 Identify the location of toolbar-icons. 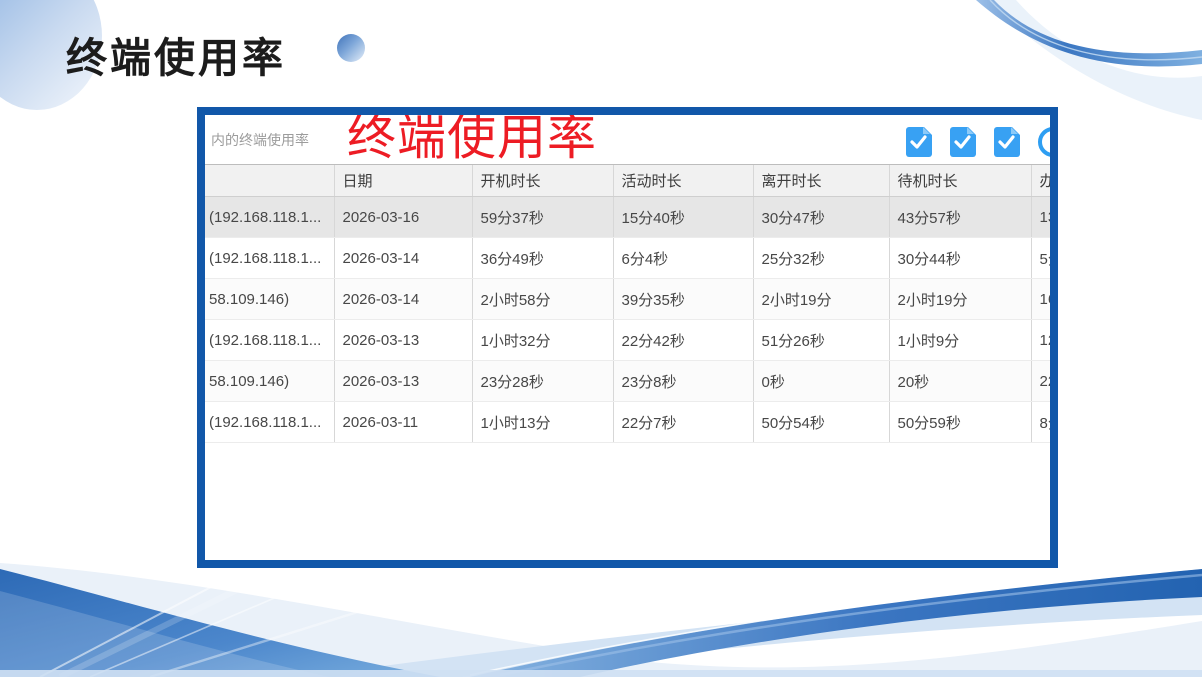
(978, 141).